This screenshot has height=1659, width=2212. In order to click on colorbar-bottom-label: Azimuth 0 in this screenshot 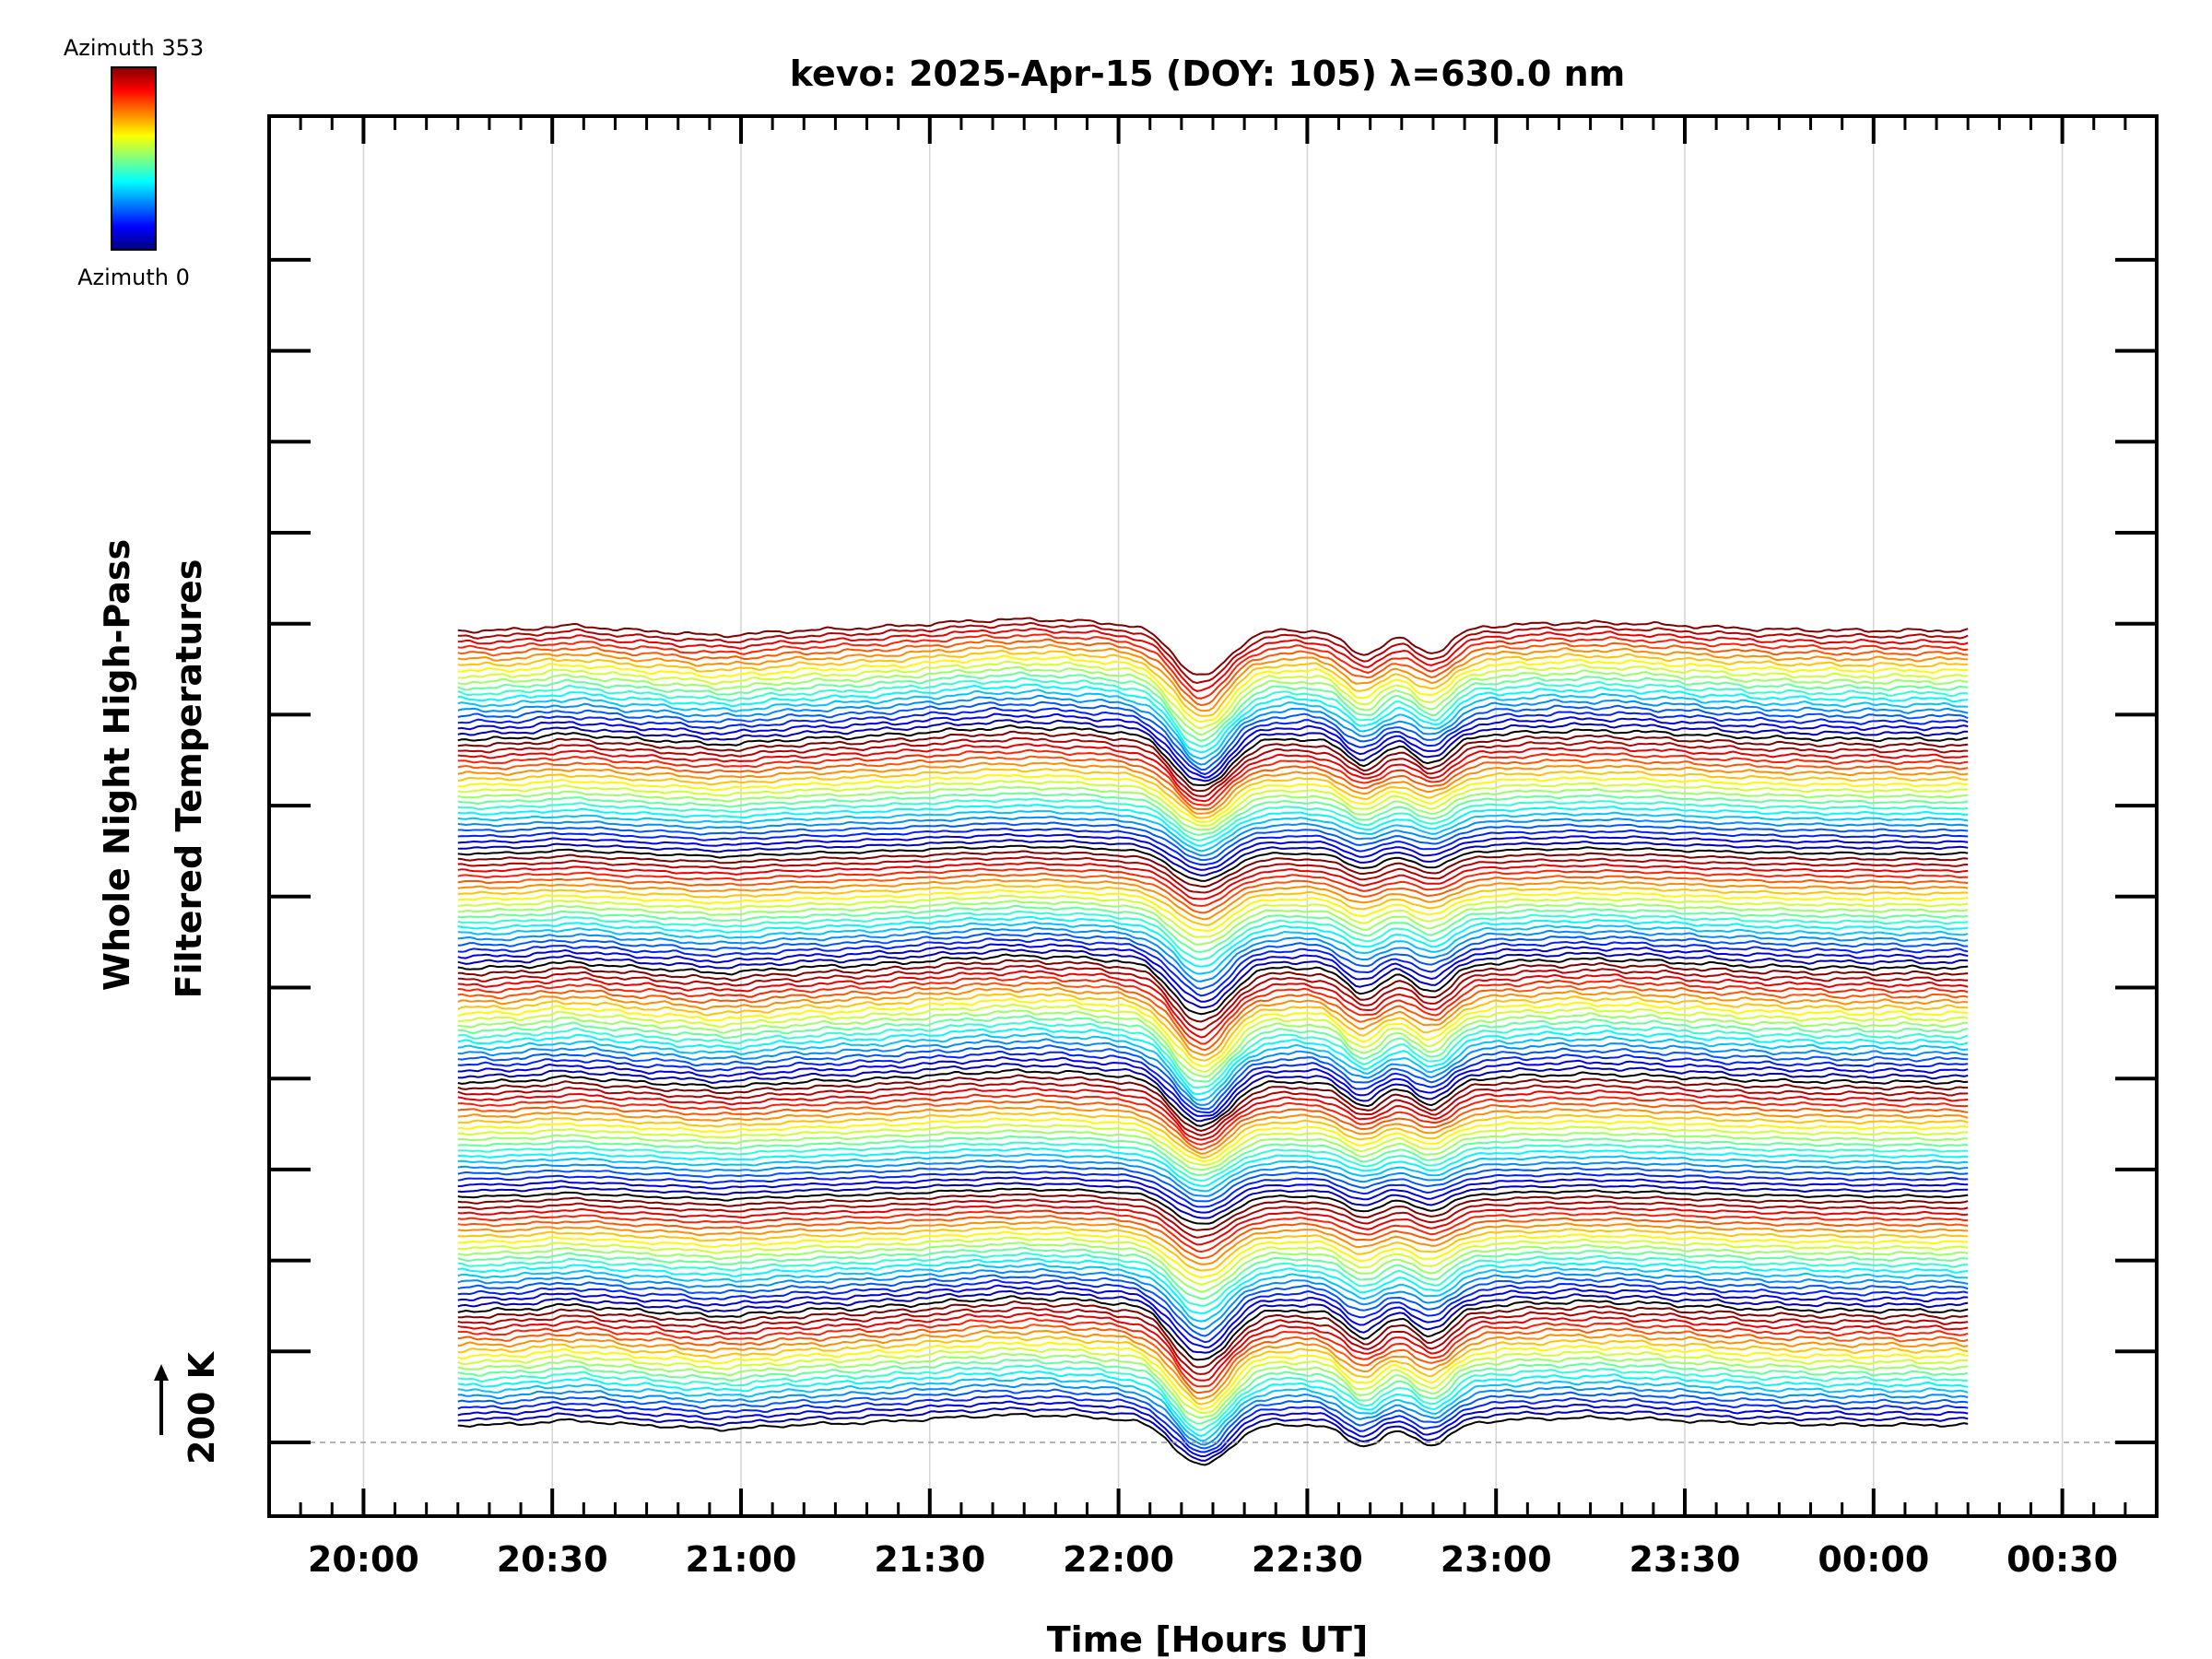, I will do `click(133, 277)`.